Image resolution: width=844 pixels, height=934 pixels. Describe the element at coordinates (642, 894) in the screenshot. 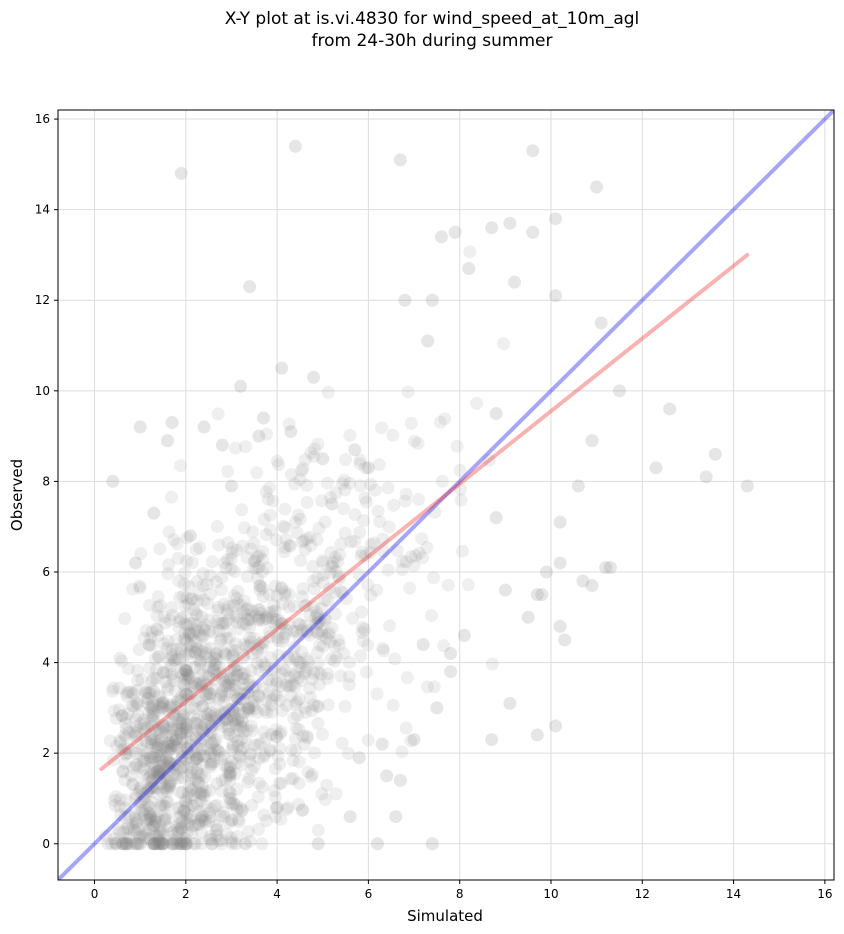

I see `x-tick-label: 12` at that location.